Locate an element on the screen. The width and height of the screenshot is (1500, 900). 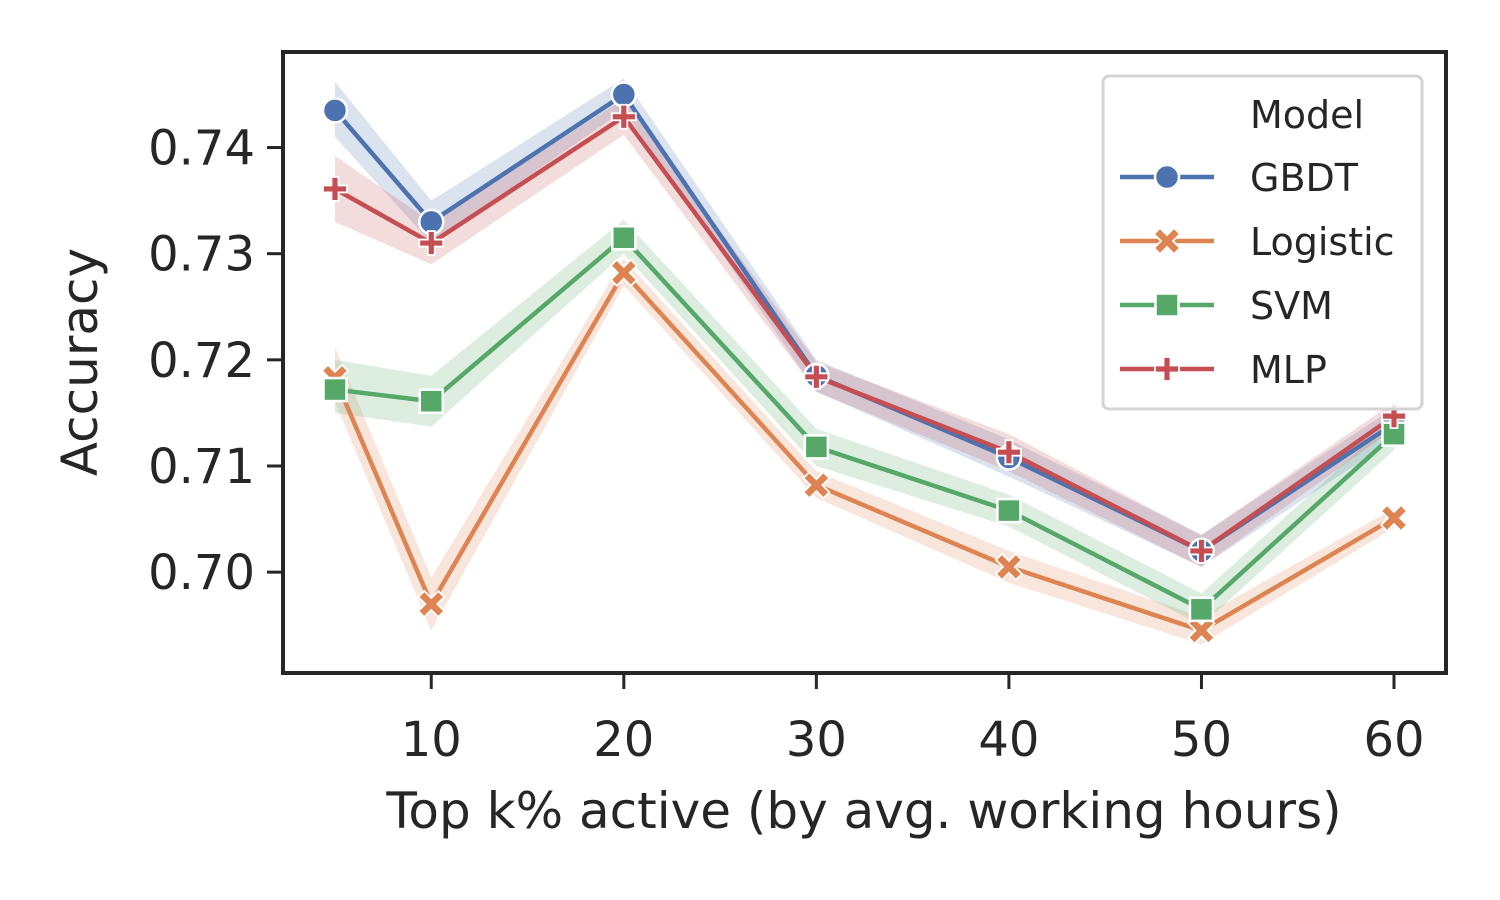
logistic-legend-marker is located at coordinates (1167, 241).